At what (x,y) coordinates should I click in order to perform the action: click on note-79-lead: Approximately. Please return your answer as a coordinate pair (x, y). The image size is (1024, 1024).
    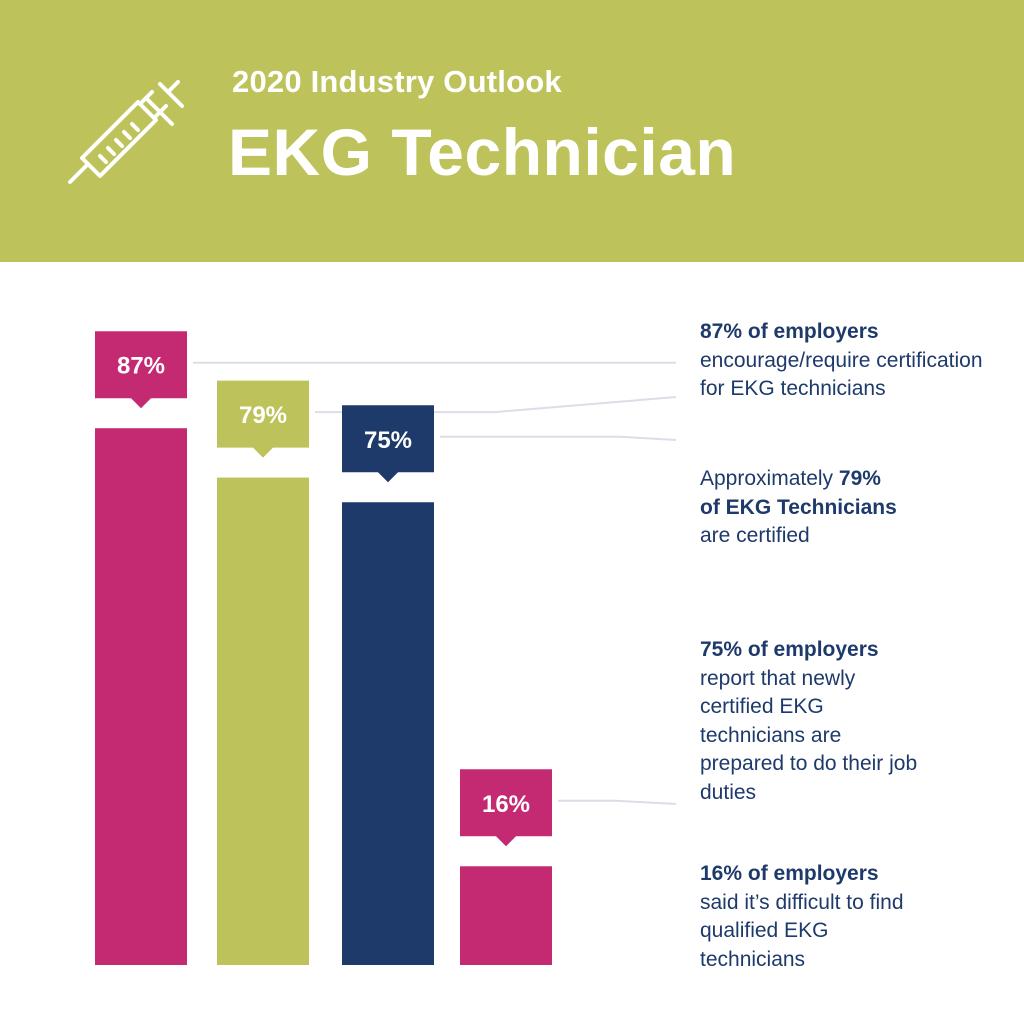
    Looking at the image, I should click on (769, 478).